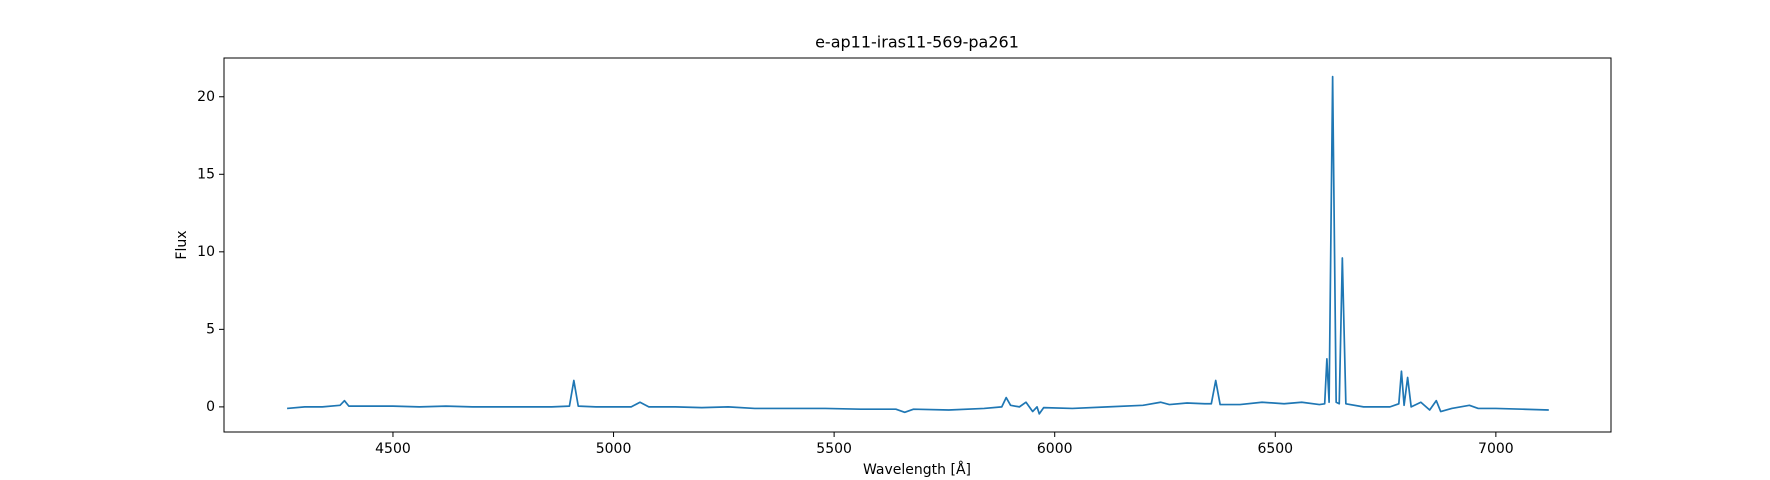 Image resolution: width=1770 pixels, height=480 pixels. Describe the element at coordinates (917, 42) in the screenshot. I see `chart-title: e-ap11-iras11-569-pa261` at that location.